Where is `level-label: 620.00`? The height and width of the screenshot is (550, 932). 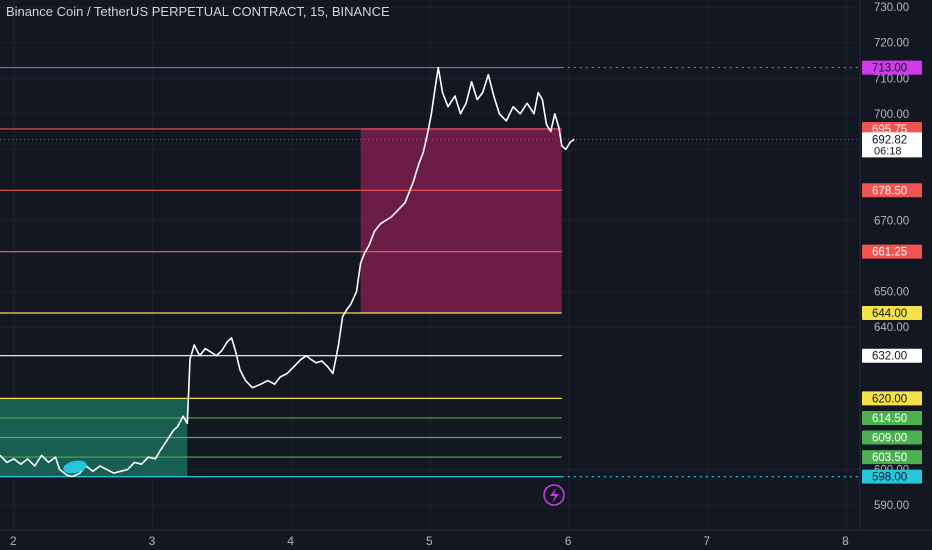 level-label: 620.00 is located at coordinates (889, 399).